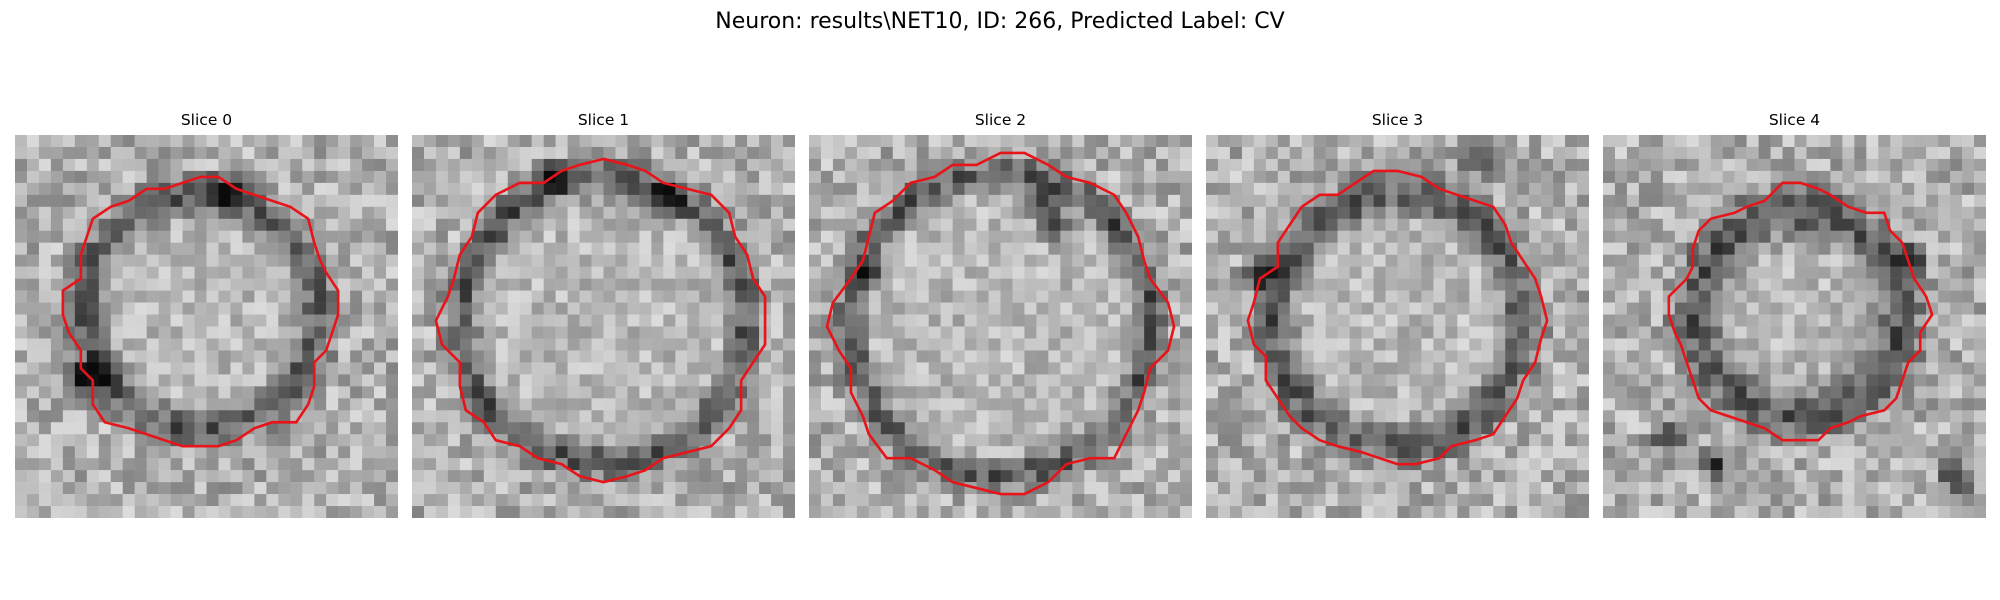 Image resolution: width=2000 pixels, height=600 pixels. What do you see at coordinates (603, 120) in the screenshot?
I see `slice-title: Slice 1` at bounding box center [603, 120].